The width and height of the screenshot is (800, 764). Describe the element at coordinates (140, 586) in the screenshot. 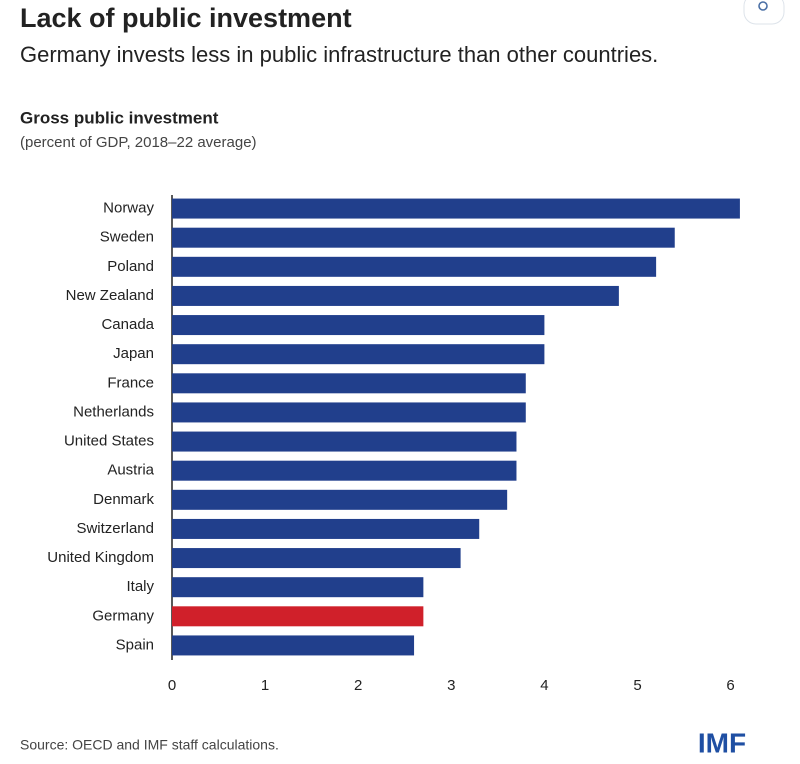

I see `y-tick-label: Italy` at that location.